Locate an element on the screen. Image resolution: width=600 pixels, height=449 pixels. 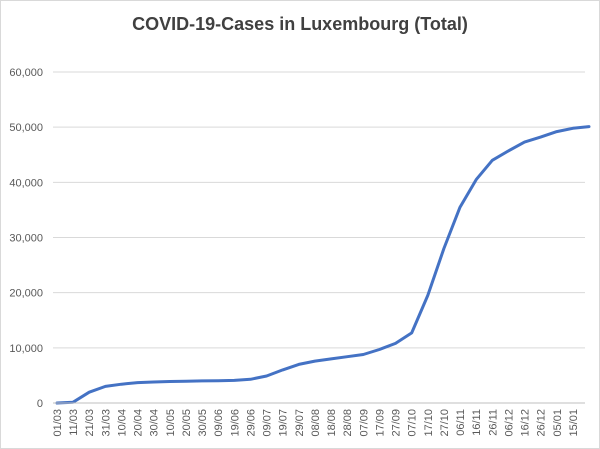
x-tick-label: 30/04 is located at coordinates (155, 423).